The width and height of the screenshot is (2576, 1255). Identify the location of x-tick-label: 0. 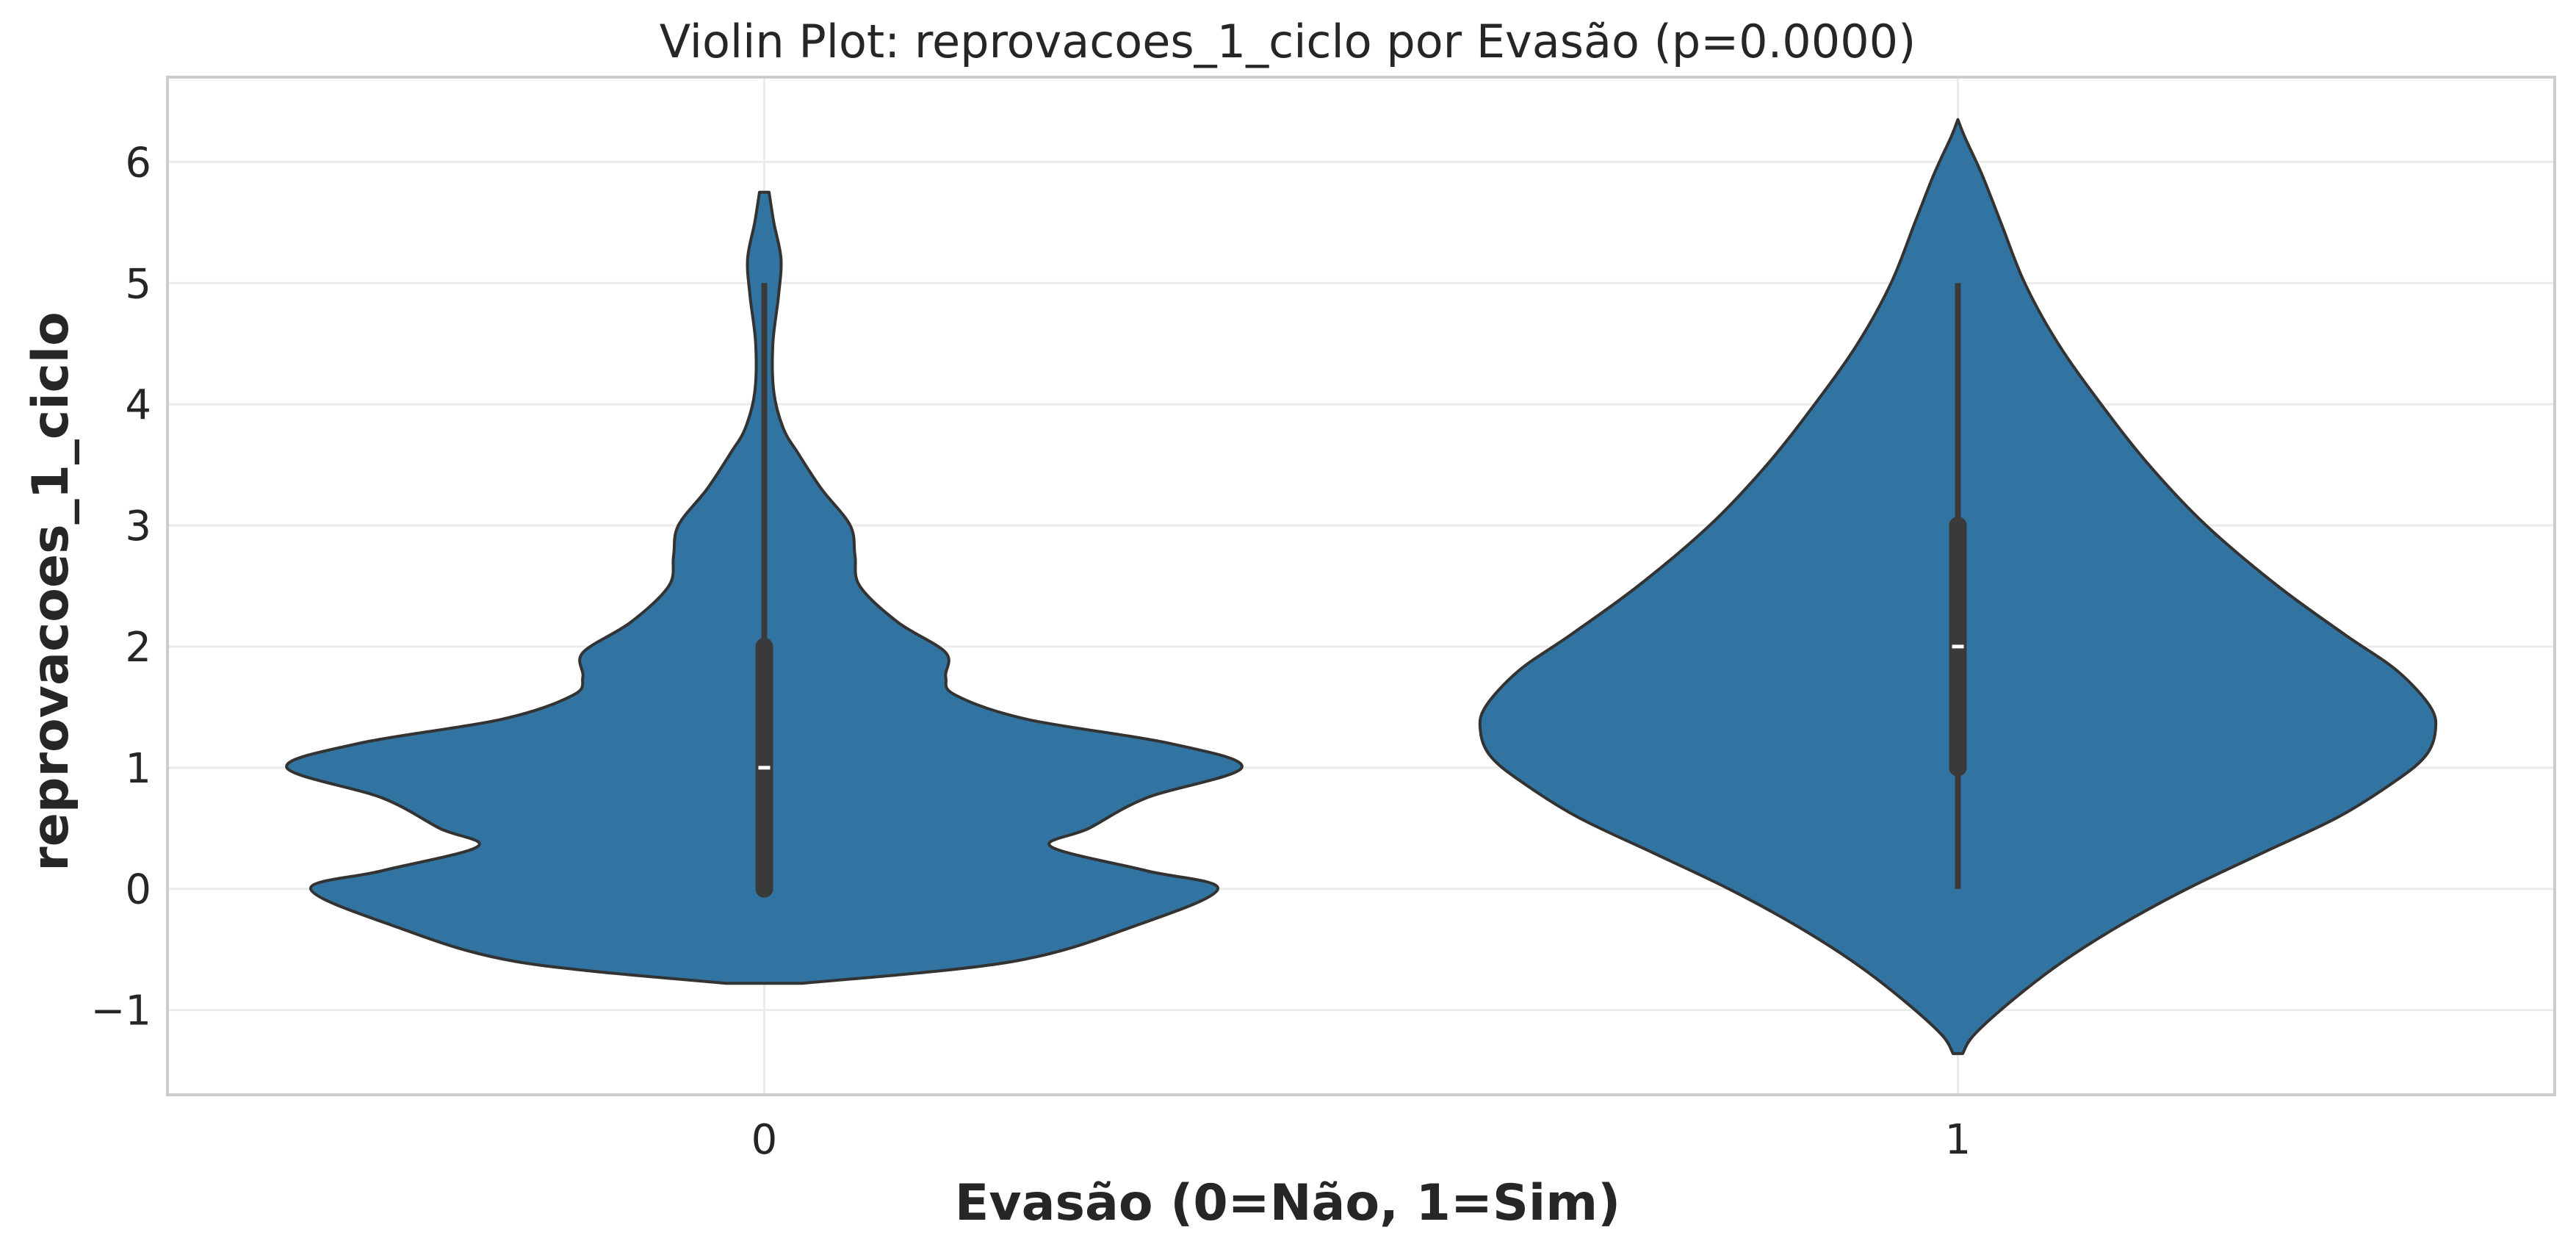
(764, 1140).